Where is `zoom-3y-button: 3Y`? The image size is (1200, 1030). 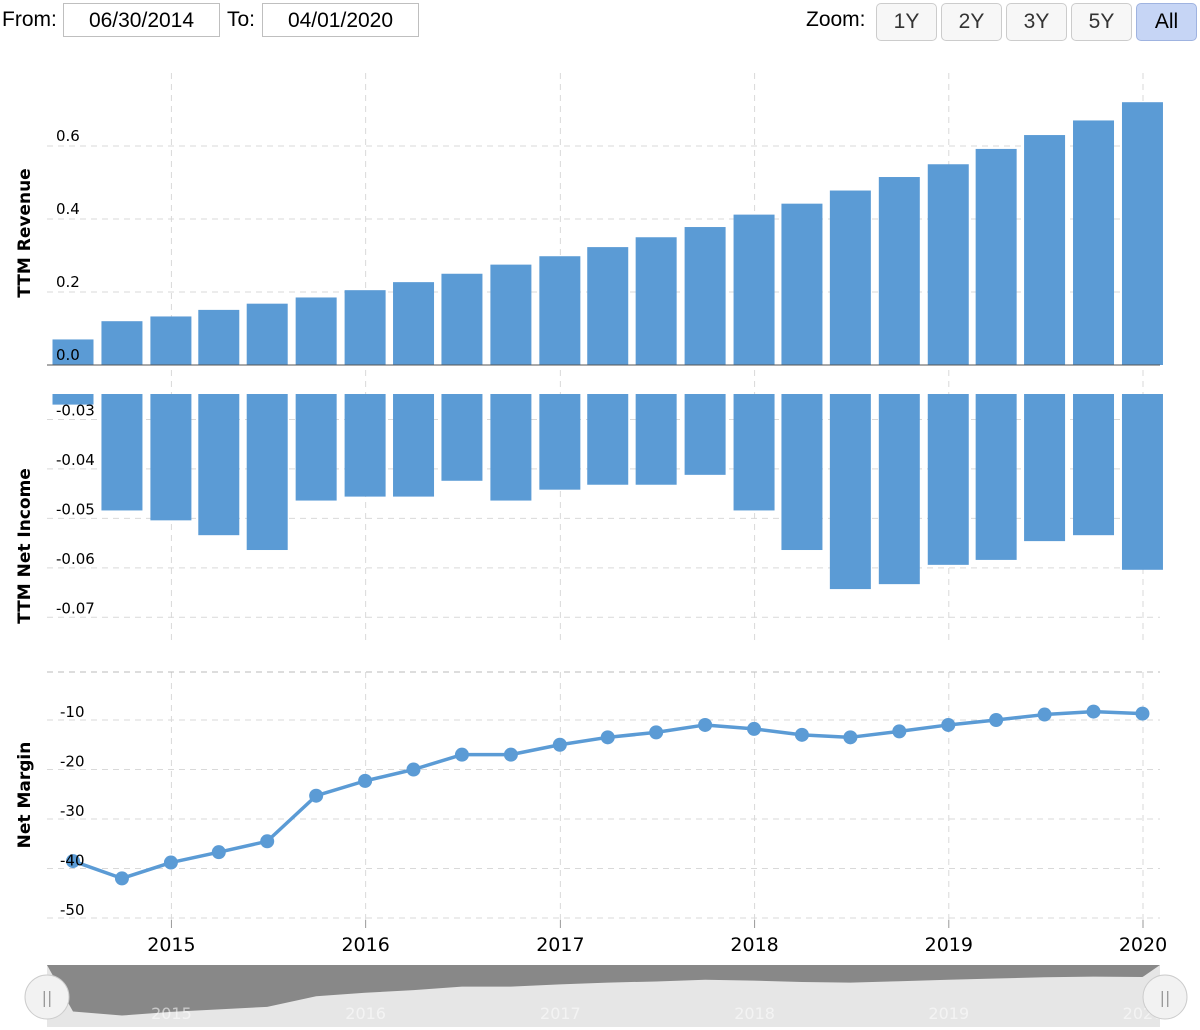
zoom-3y-button: 3Y is located at coordinates (1036, 22).